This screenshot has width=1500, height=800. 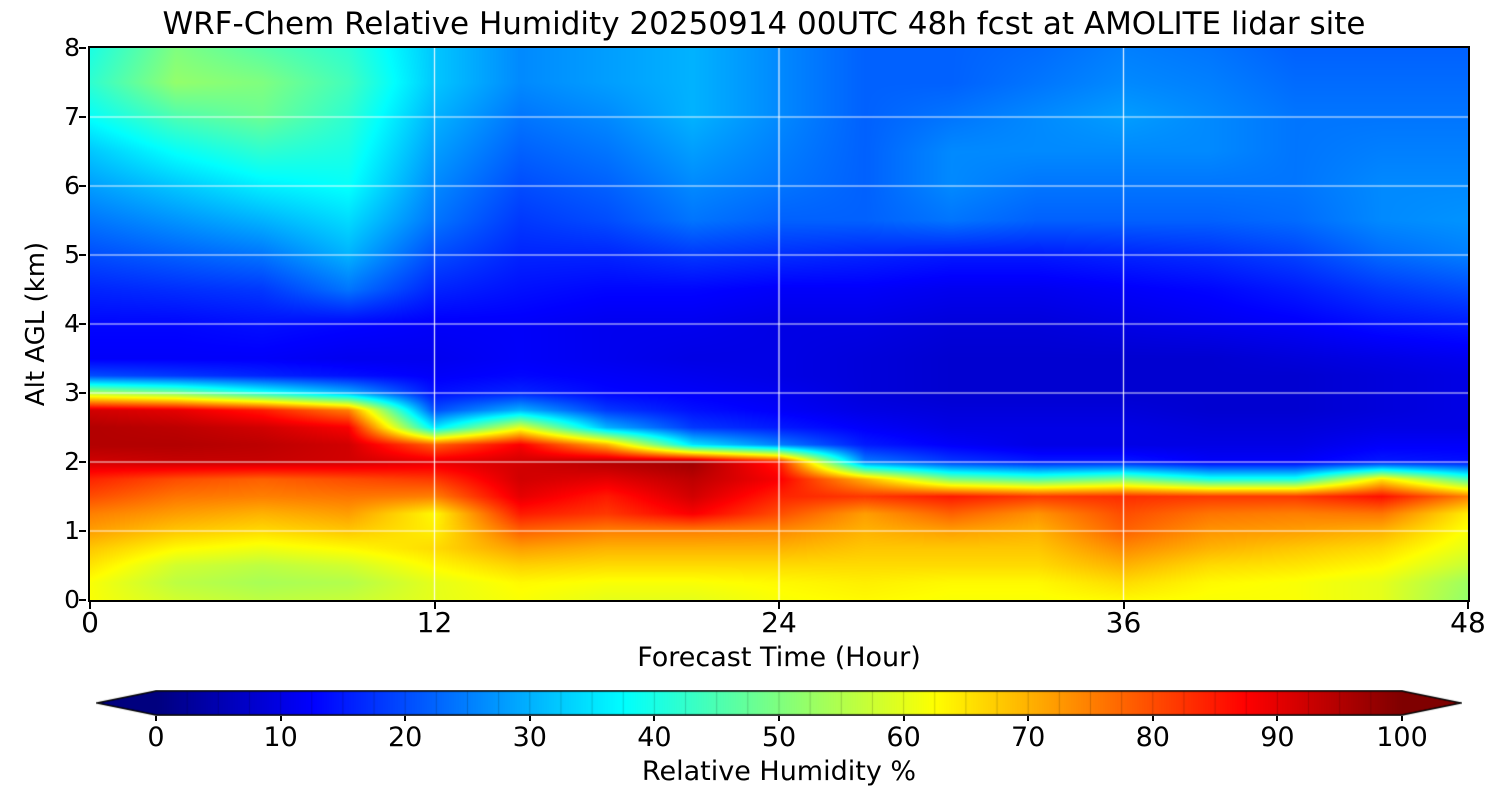 What do you see at coordinates (72, 323) in the screenshot?
I see `y-tick-label: 4` at bounding box center [72, 323].